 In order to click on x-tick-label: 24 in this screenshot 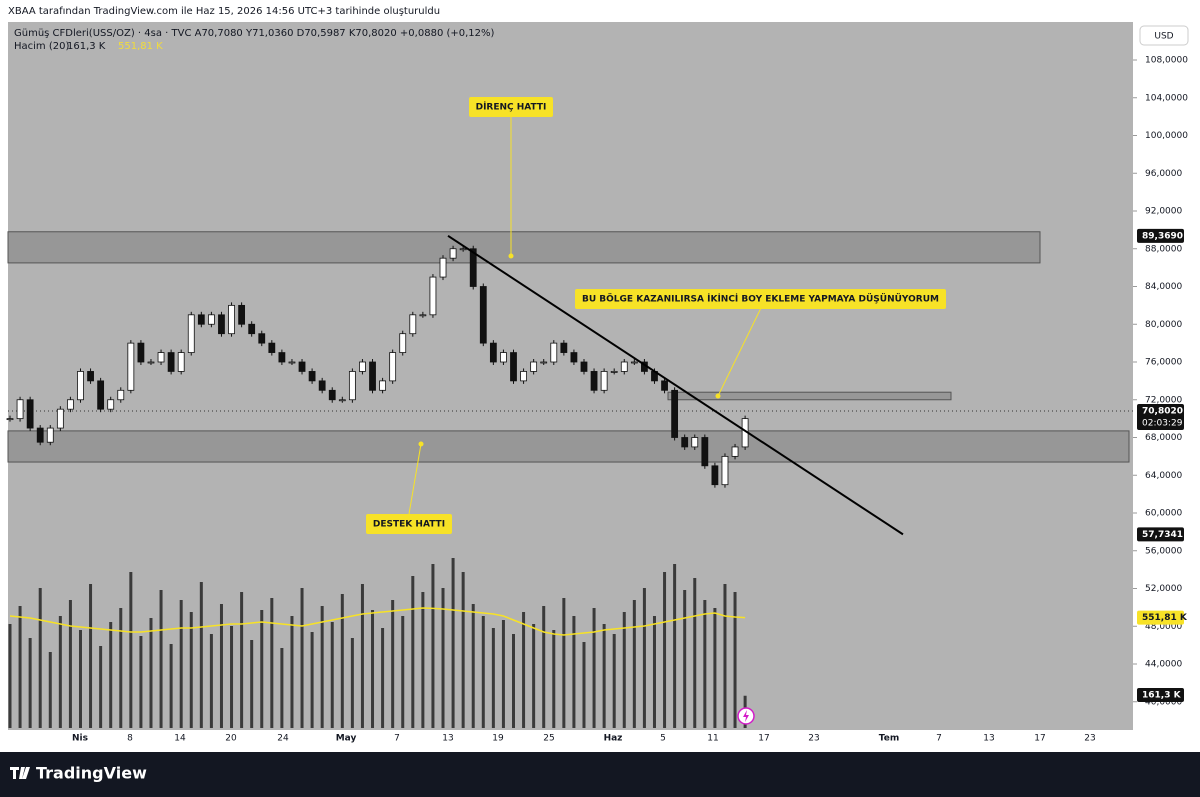, I will do `click(283, 739)`.